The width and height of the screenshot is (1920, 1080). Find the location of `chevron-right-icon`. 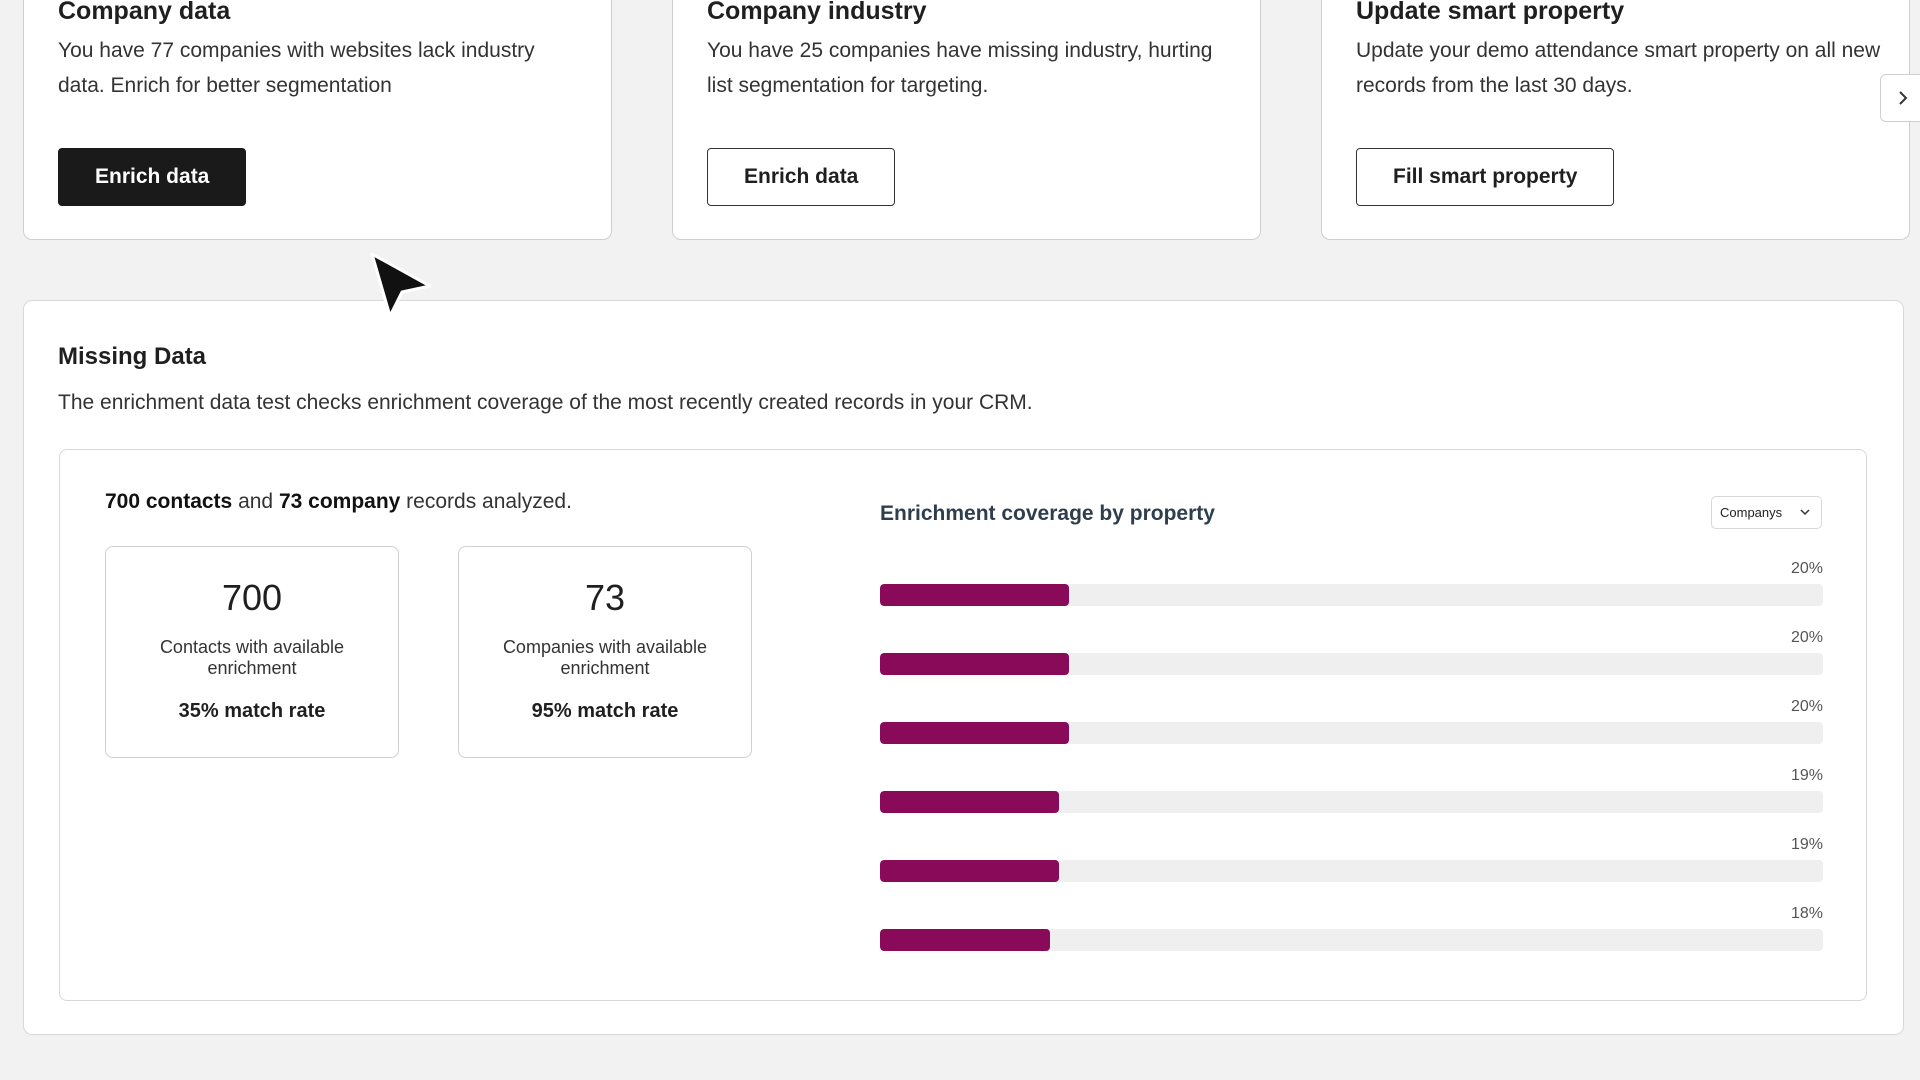

chevron-right-icon is located at coordinates (1903, 98).